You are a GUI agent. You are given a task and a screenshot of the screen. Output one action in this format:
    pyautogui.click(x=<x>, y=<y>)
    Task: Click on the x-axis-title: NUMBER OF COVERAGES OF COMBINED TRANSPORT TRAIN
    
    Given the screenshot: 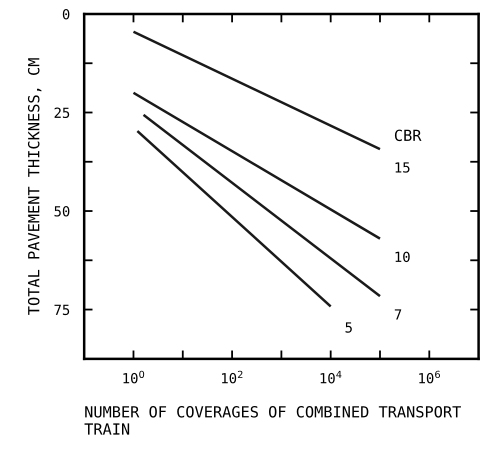 What is the action you would take?
    pyautogui.click(x=272, y=420)
    